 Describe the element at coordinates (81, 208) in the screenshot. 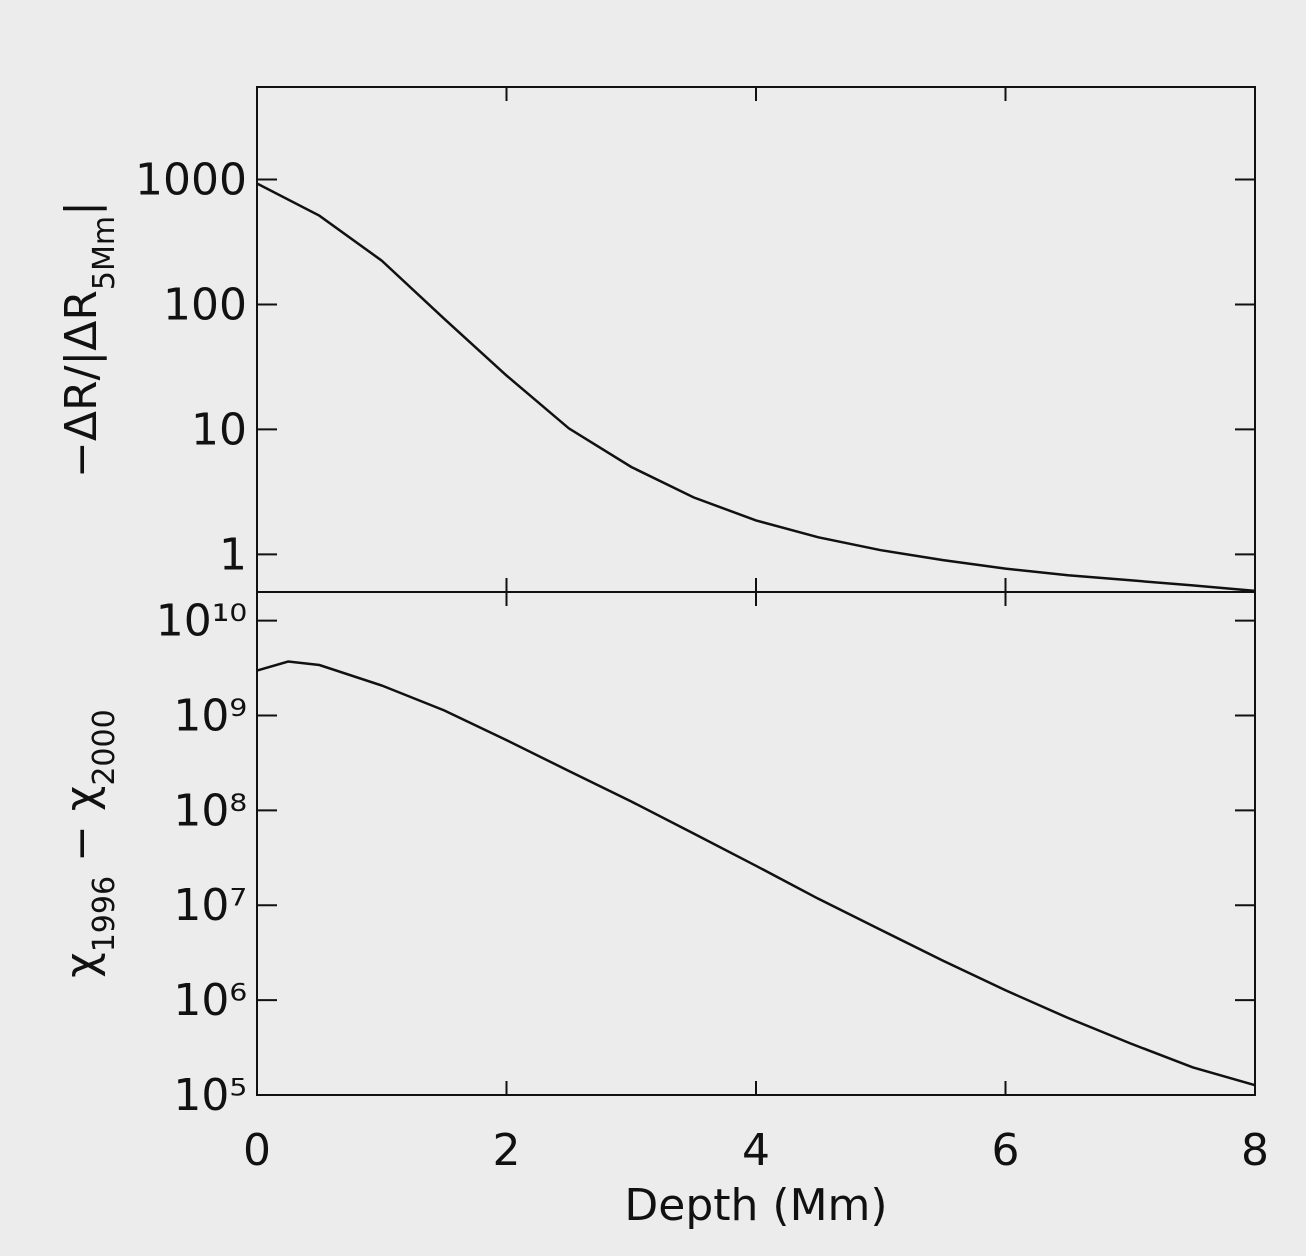

I see `y-axis-label-part: |` at that location.